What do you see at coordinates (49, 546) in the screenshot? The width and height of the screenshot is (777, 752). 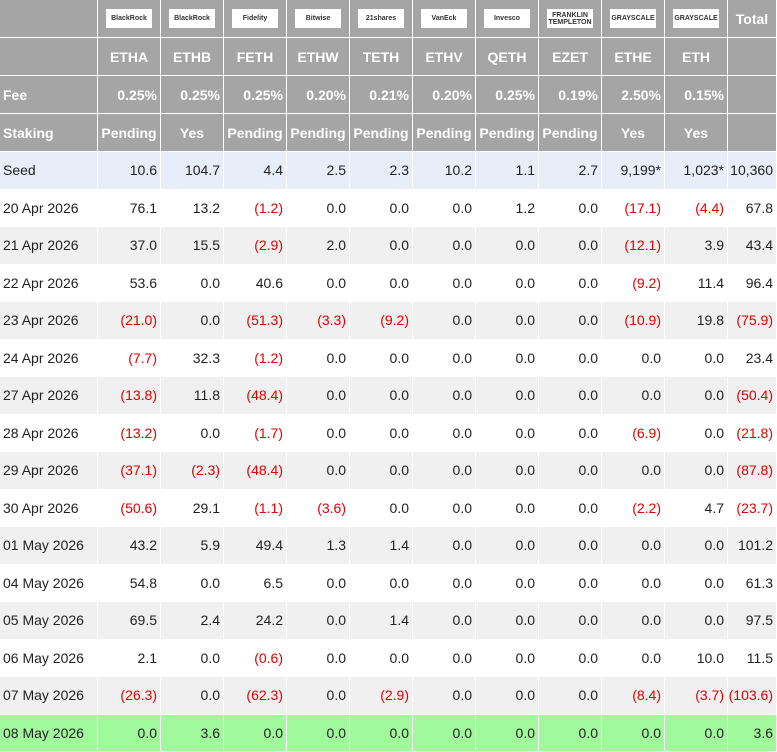 I see `row-date: 01 May 2026` at bounding box center [49, 546].